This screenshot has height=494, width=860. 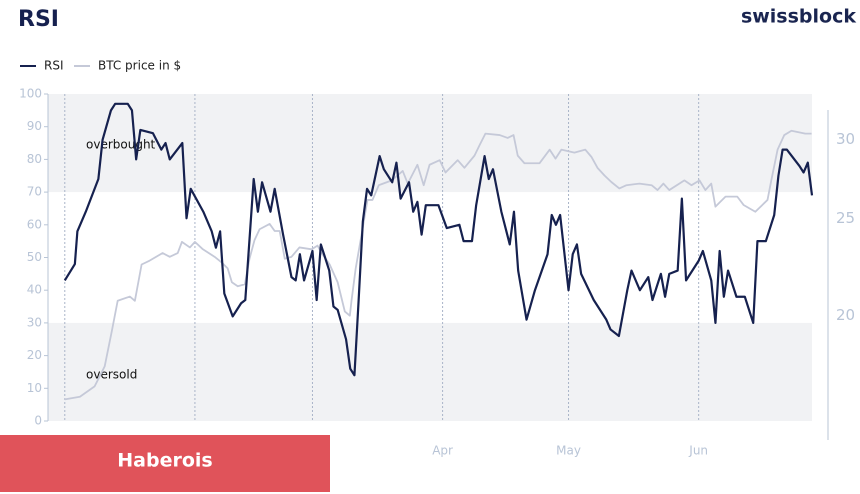 I want to click on banner-text: Haberois, so click(x=164, y=461).